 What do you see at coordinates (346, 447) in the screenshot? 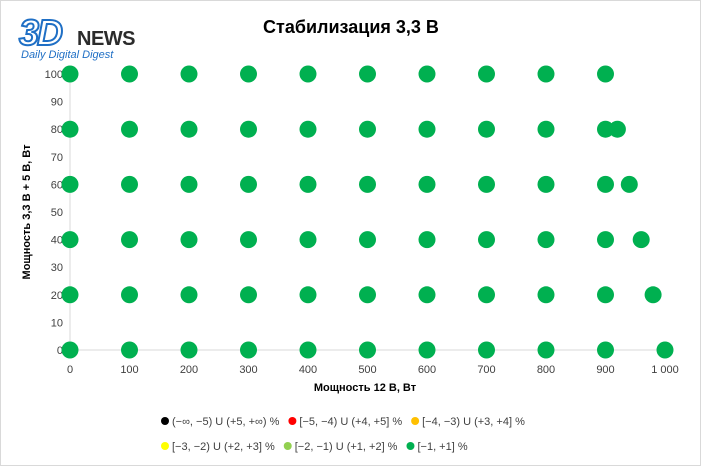
I see `legend-label: [−2, −1) U (+1, +2] %` at bounding box center [346, 447].